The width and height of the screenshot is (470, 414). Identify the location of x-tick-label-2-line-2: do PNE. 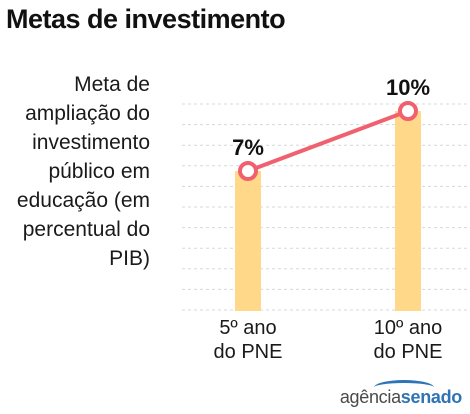
(408, 352).